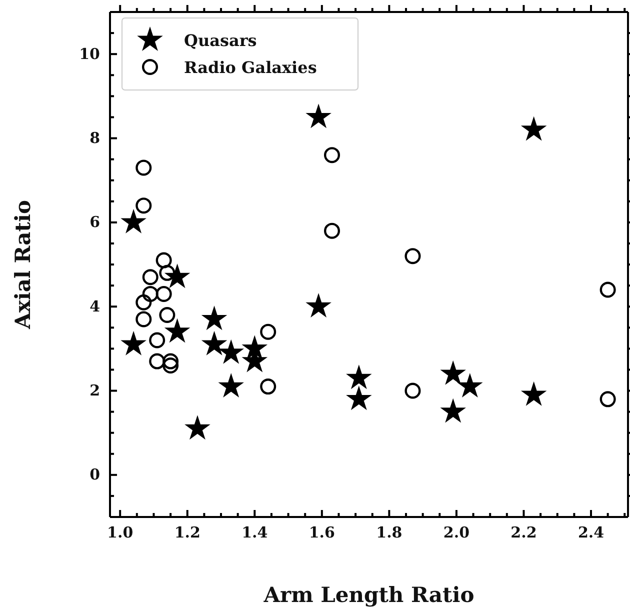 The image size is (630, 610). What do you see at coordinates (95, 138) in the screenshot?
I see `y-tick-label: 8` at bounding box center [95, 138].